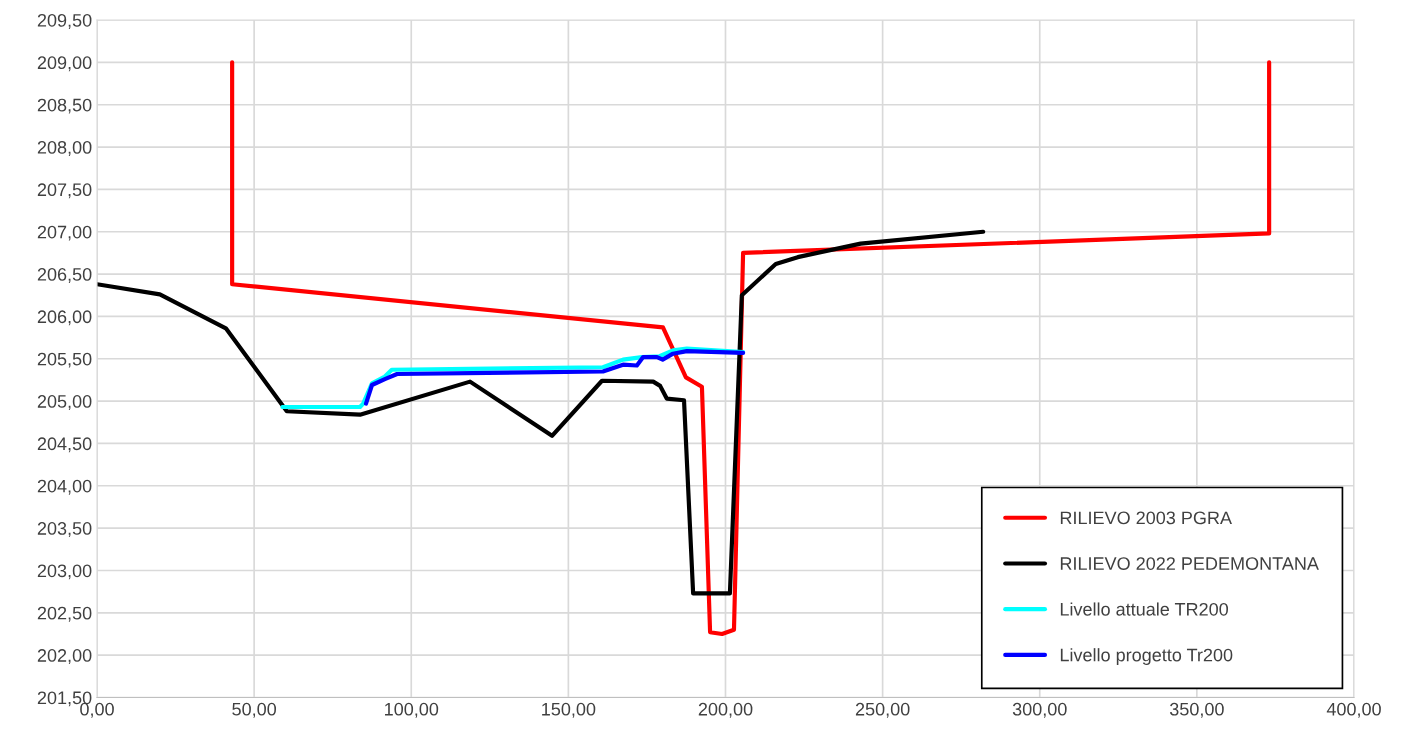 This screenshot has height=742, width=1406. What do you see at coordinates (1146, 518) in the screenshot?
I see `legend-label: RILIEVO 2003 PGRA` at bounding box center [1146, 518].